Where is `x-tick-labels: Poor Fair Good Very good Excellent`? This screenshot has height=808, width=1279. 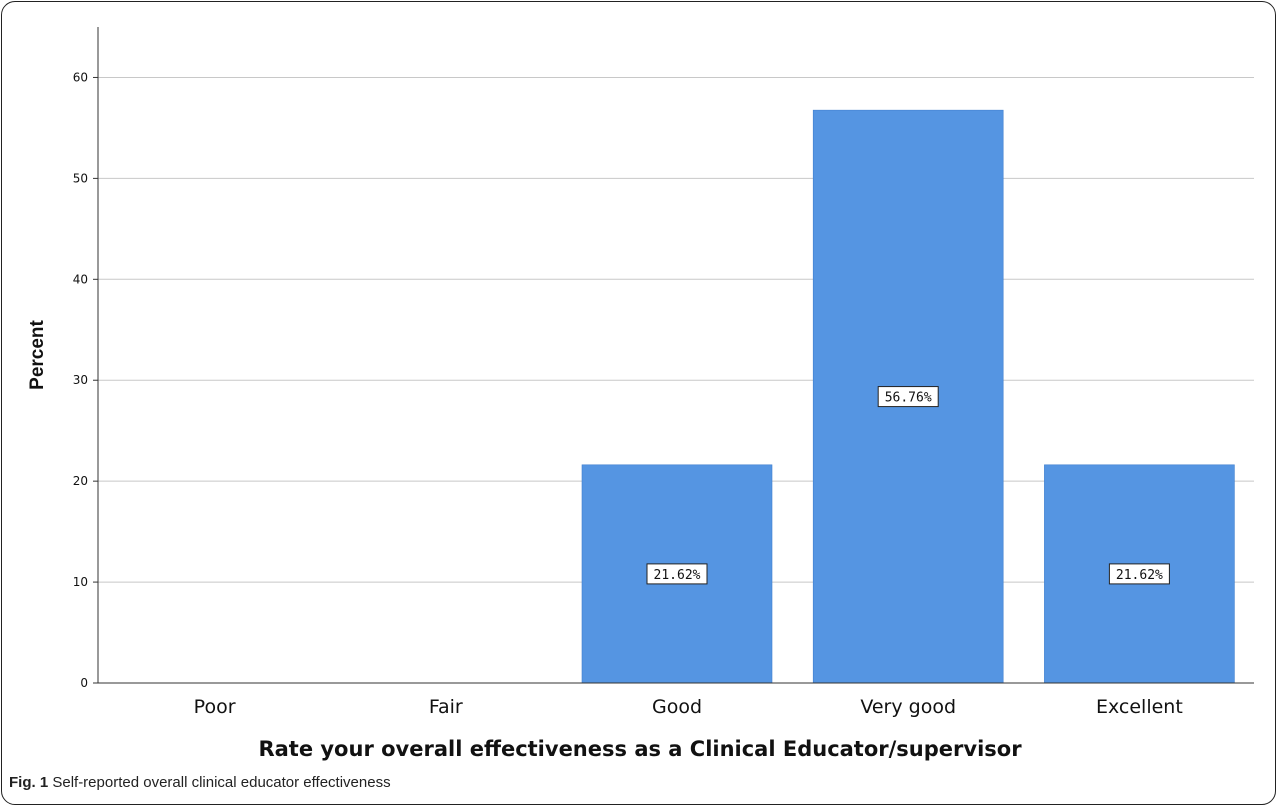
x-tick-labels: Poor Fair Good Very good Excellent is located at coordinates (688, 707).